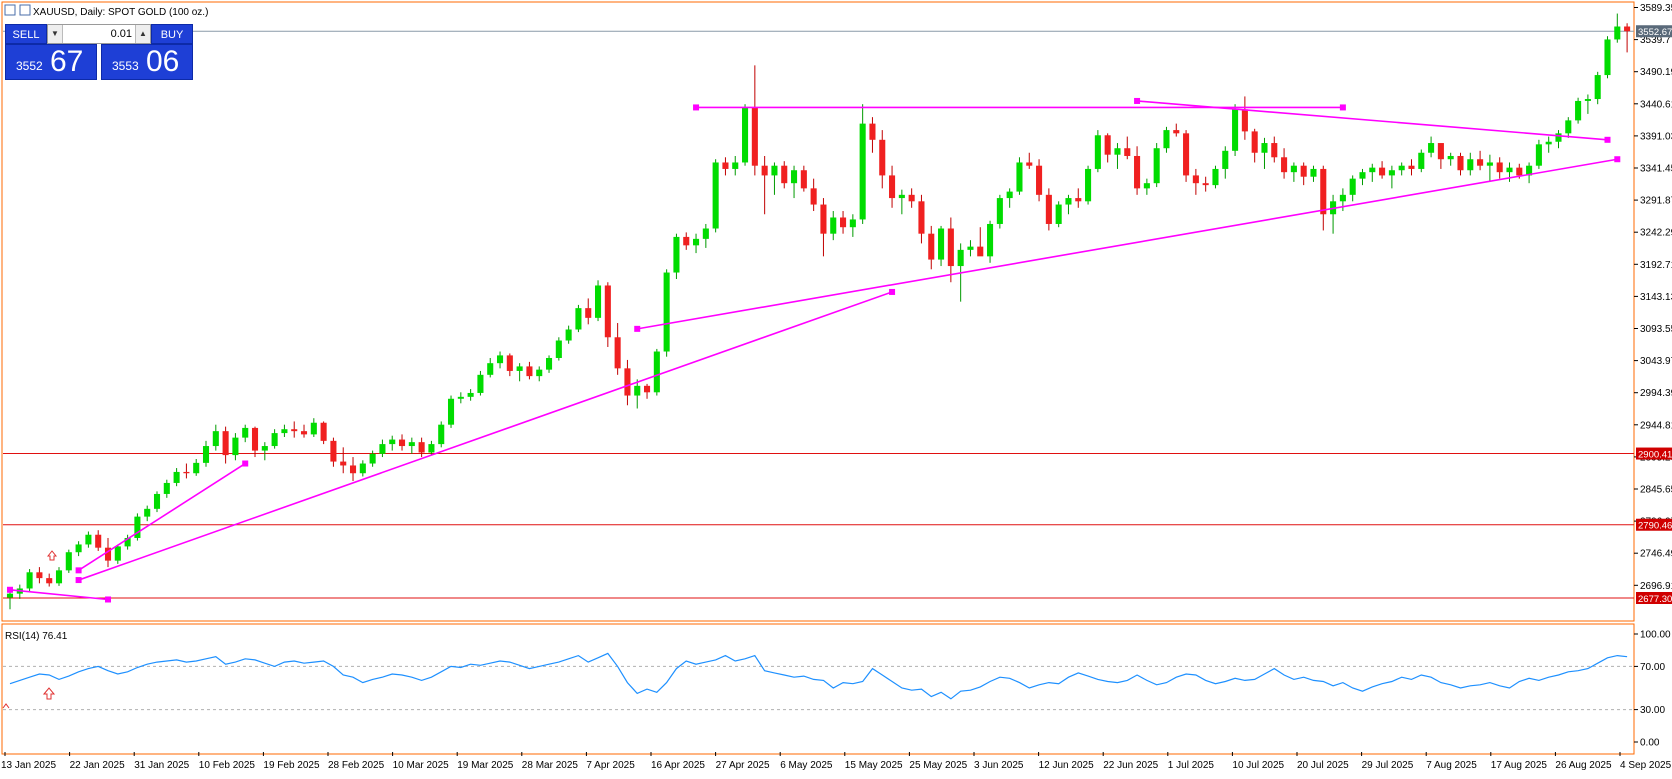 The width and height of the screenshot is (1672, 779). What do you see at coordinates (172, 34) in the screenshot?
I see `buy-button: BUY` at bounding box center [172, 34].